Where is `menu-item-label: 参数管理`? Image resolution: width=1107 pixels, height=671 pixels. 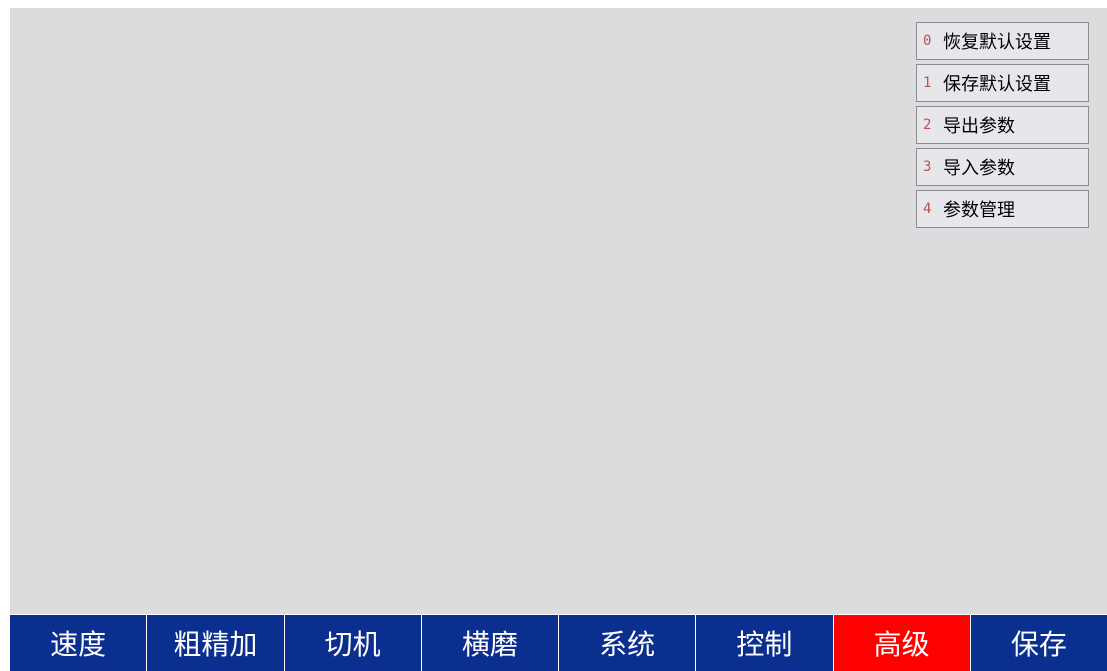
menu-item-label: 参数管理 is located at coordinates (979, 210).